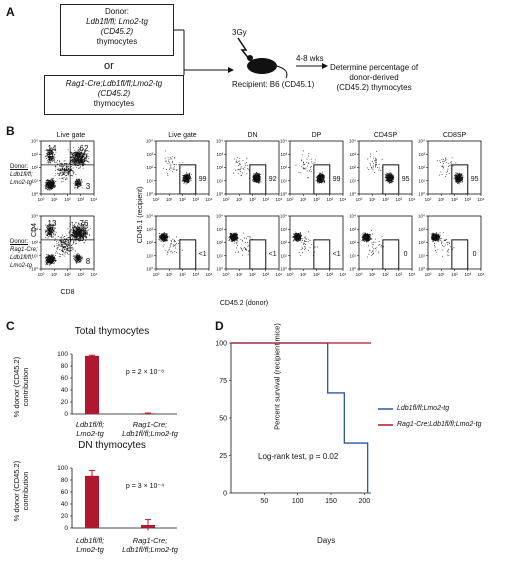 Image resolution: width=520 pixels, height=565 pixels. What do you see at coordinates (34, 180) in the screenshot?
I see `cd4cd8-plot-1-ytick-label: 10¹` at bounding box center [34, 180].